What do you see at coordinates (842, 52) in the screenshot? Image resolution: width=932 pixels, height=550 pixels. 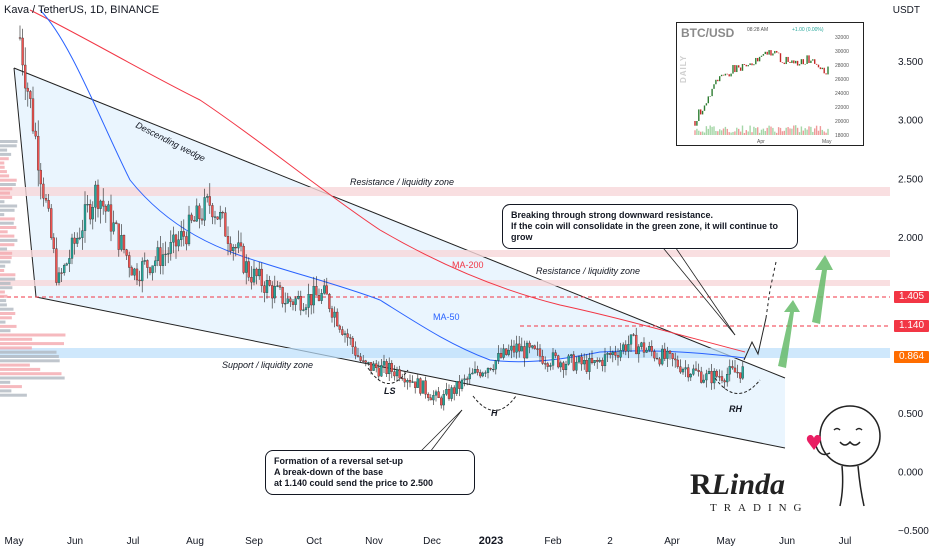 I see `inset-y-label: 30000` at bounding box center [842, 52].